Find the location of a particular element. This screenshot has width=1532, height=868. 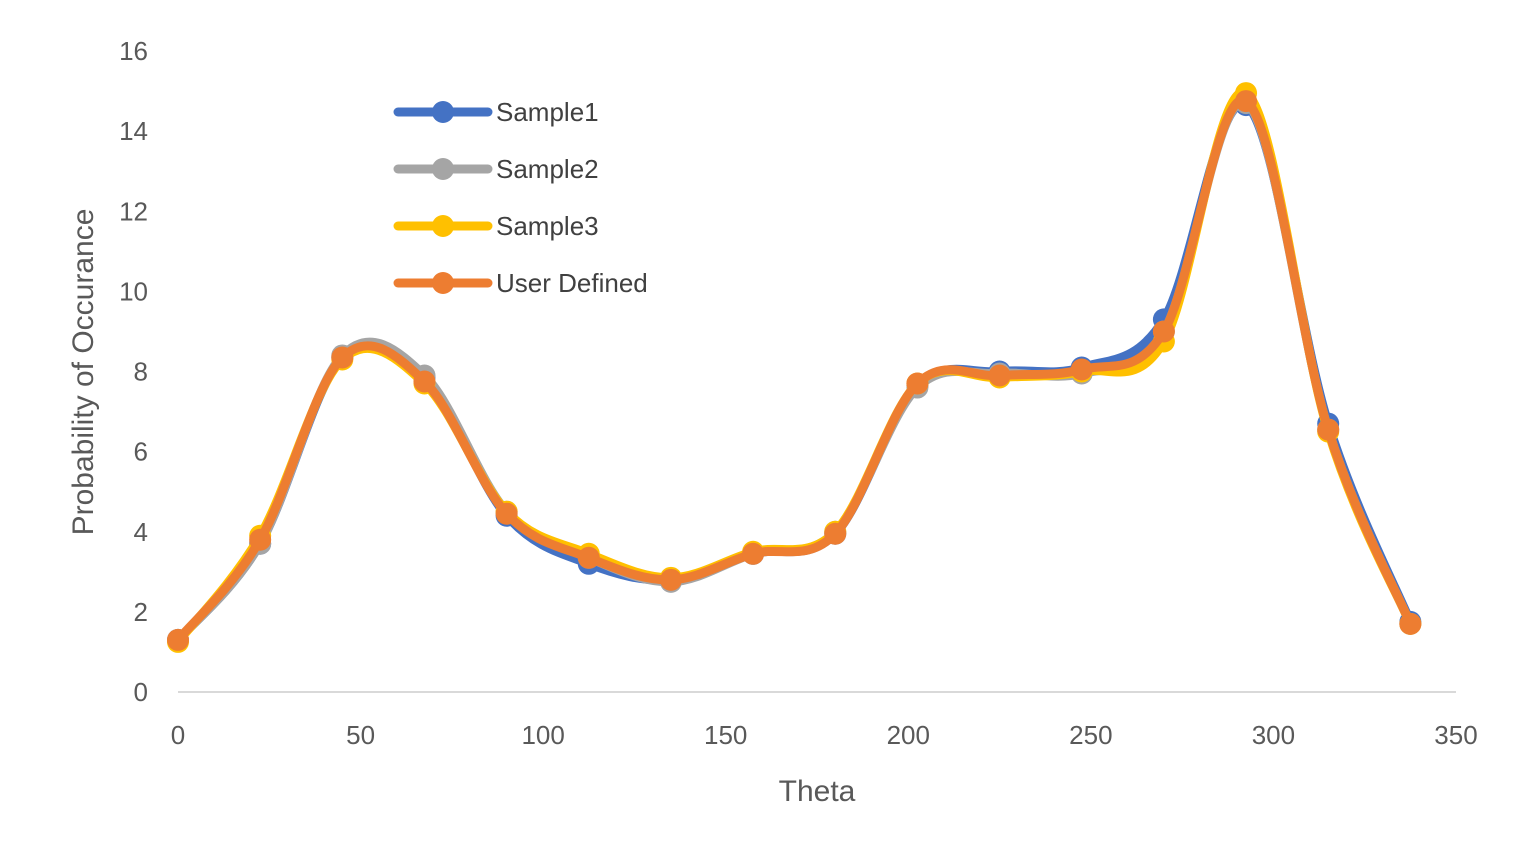

x-tick-label: 0 is located at coordinates (178, 735).